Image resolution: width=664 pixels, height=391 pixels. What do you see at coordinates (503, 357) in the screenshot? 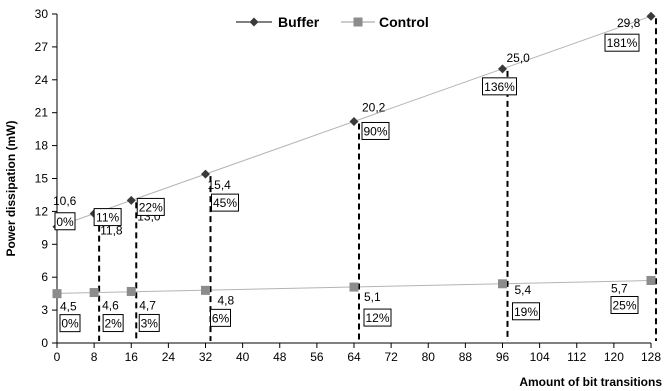
I see `x-tick-label: 96` at bounding box center [503, 357].